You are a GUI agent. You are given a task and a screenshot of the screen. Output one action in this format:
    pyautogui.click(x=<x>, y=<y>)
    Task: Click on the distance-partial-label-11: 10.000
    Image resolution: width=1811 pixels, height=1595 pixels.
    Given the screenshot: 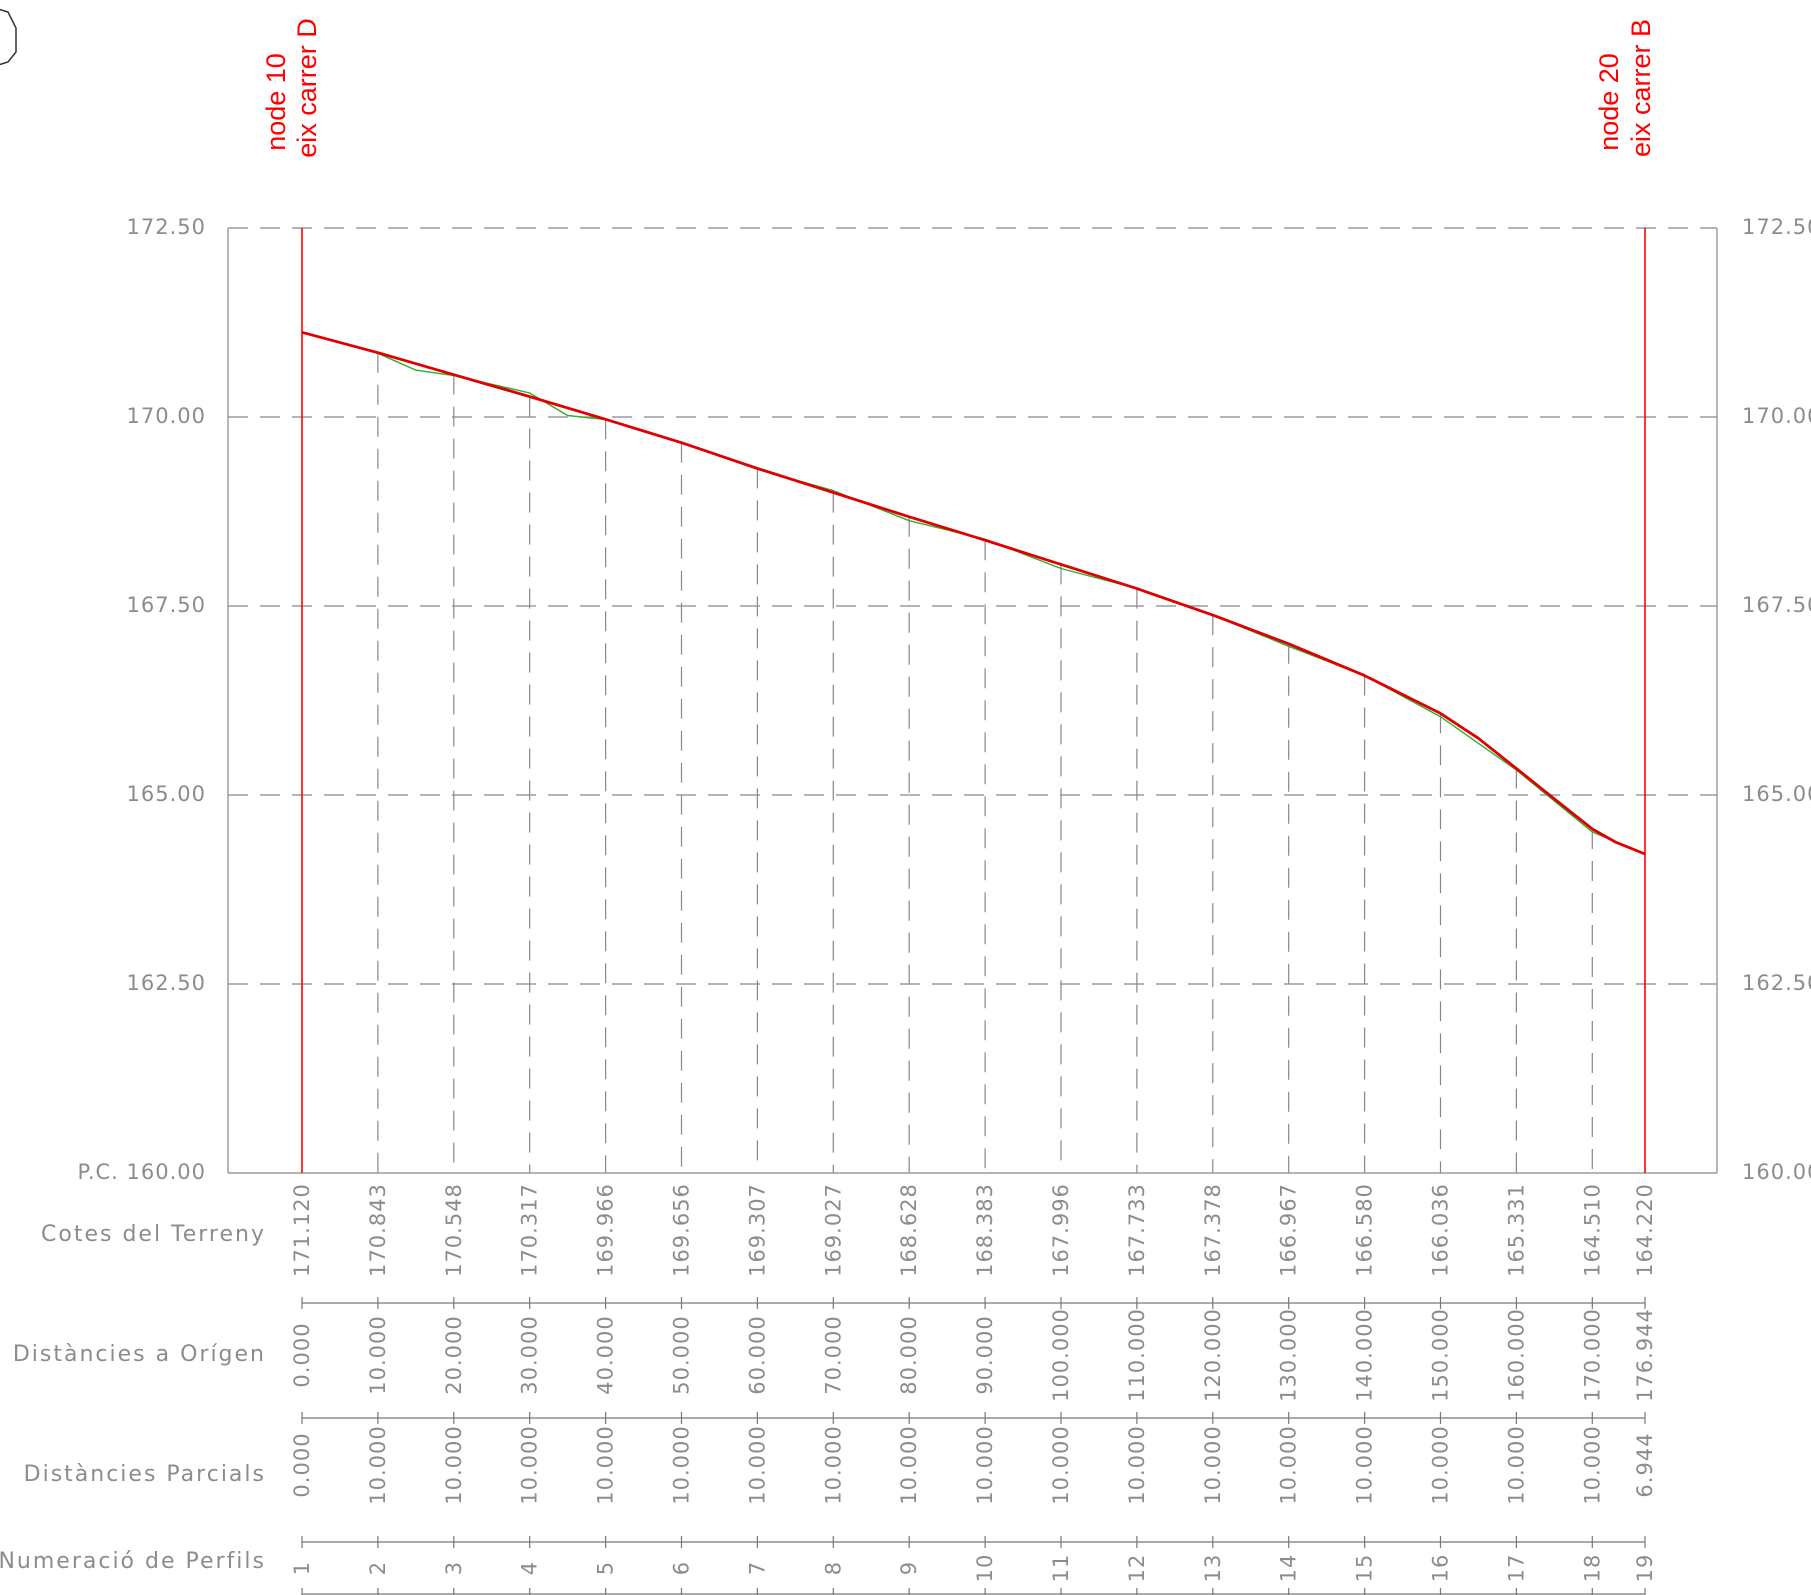 What is the action you would take?
    pyautogui.click(x=1061, y=1464)
    